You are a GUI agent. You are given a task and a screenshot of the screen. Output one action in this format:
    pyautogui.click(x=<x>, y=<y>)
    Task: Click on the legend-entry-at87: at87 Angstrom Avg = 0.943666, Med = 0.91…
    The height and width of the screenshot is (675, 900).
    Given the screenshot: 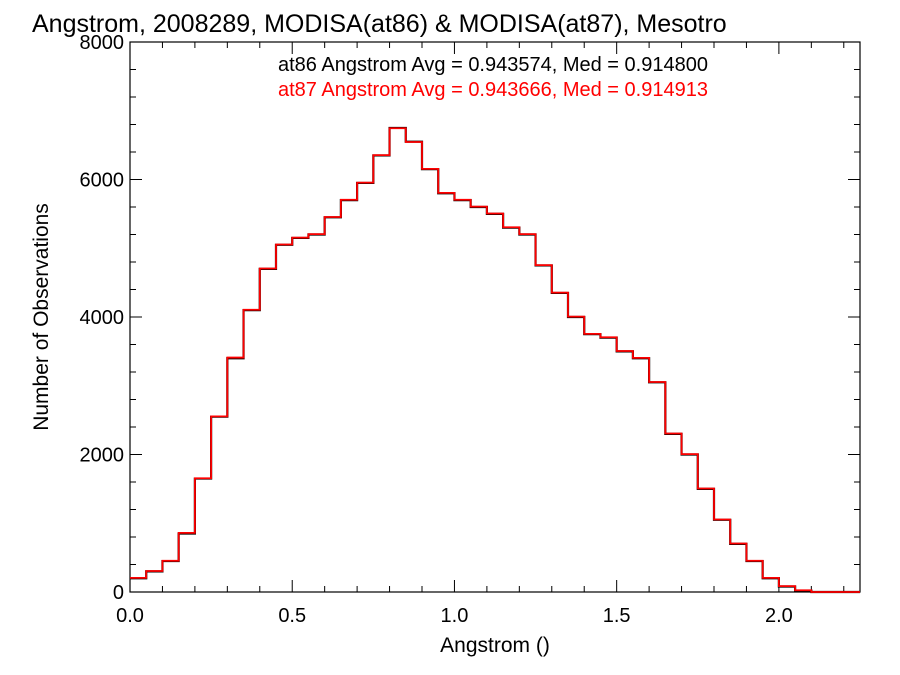 What is the action you would take?
    pyautogui.click(x=493, y=90)
    